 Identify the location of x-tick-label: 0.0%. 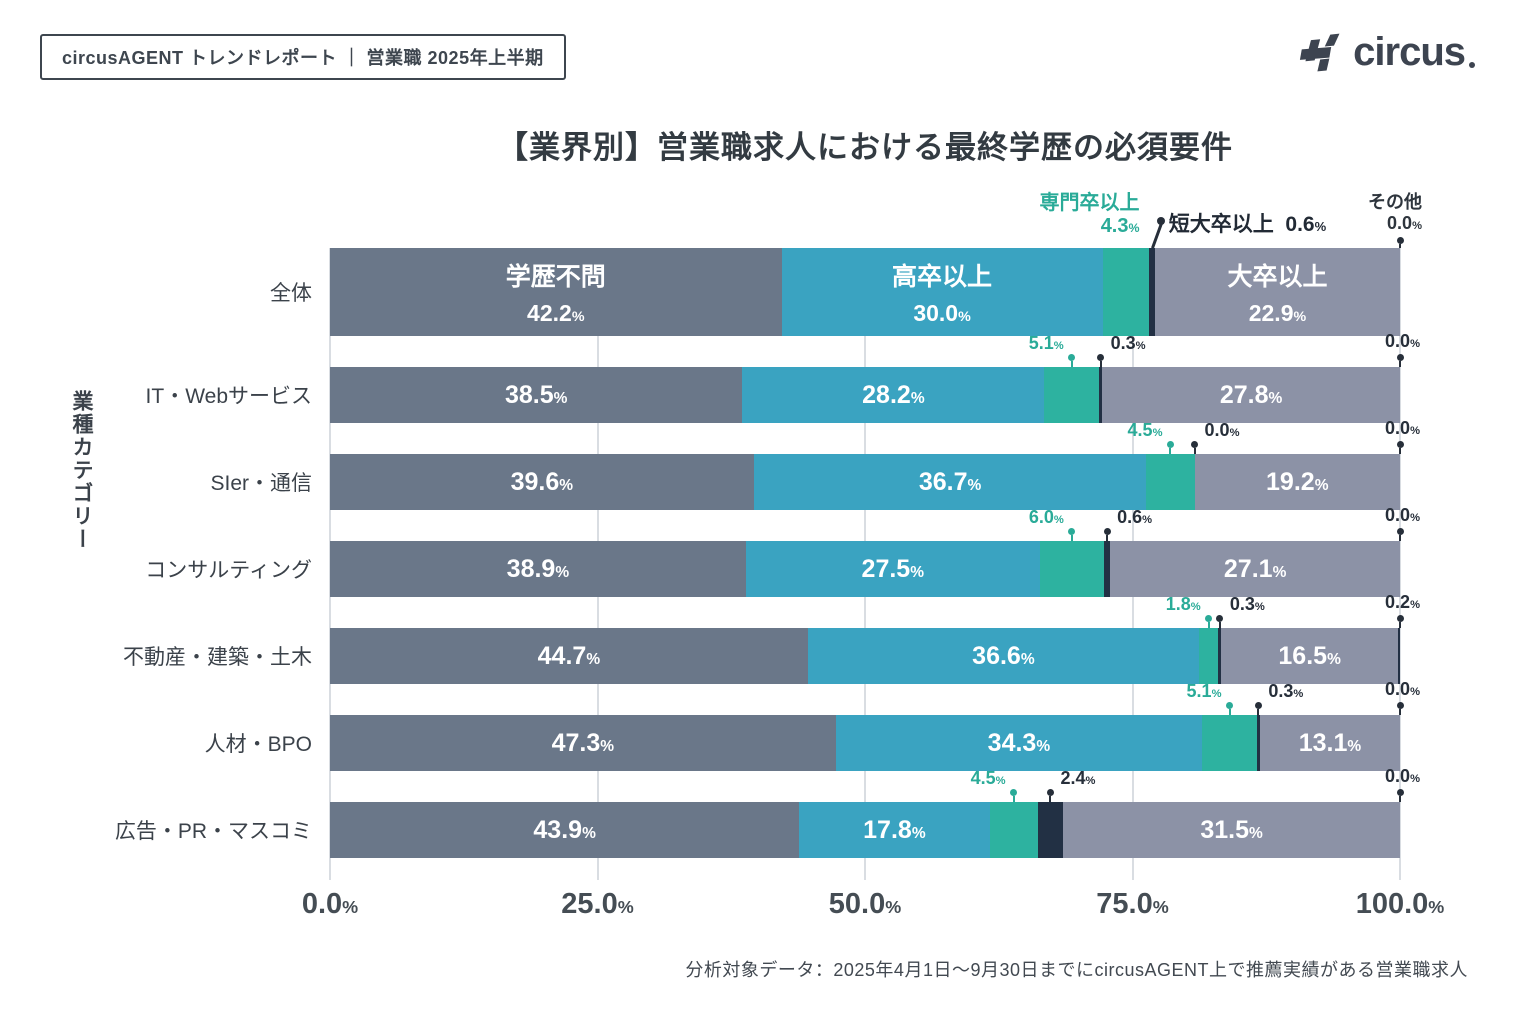
(330, 904).